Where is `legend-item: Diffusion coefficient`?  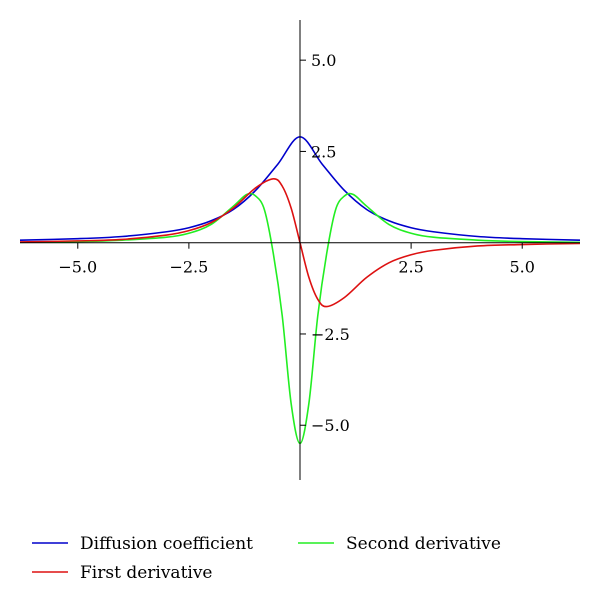
legend-item: Diffusion coefficient is located at coordinates (142, 544).